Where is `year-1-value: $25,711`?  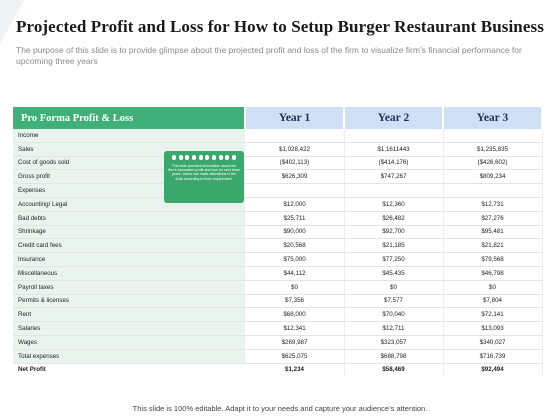
year-1-value: $25,711 is located at coordinates (295, 218).